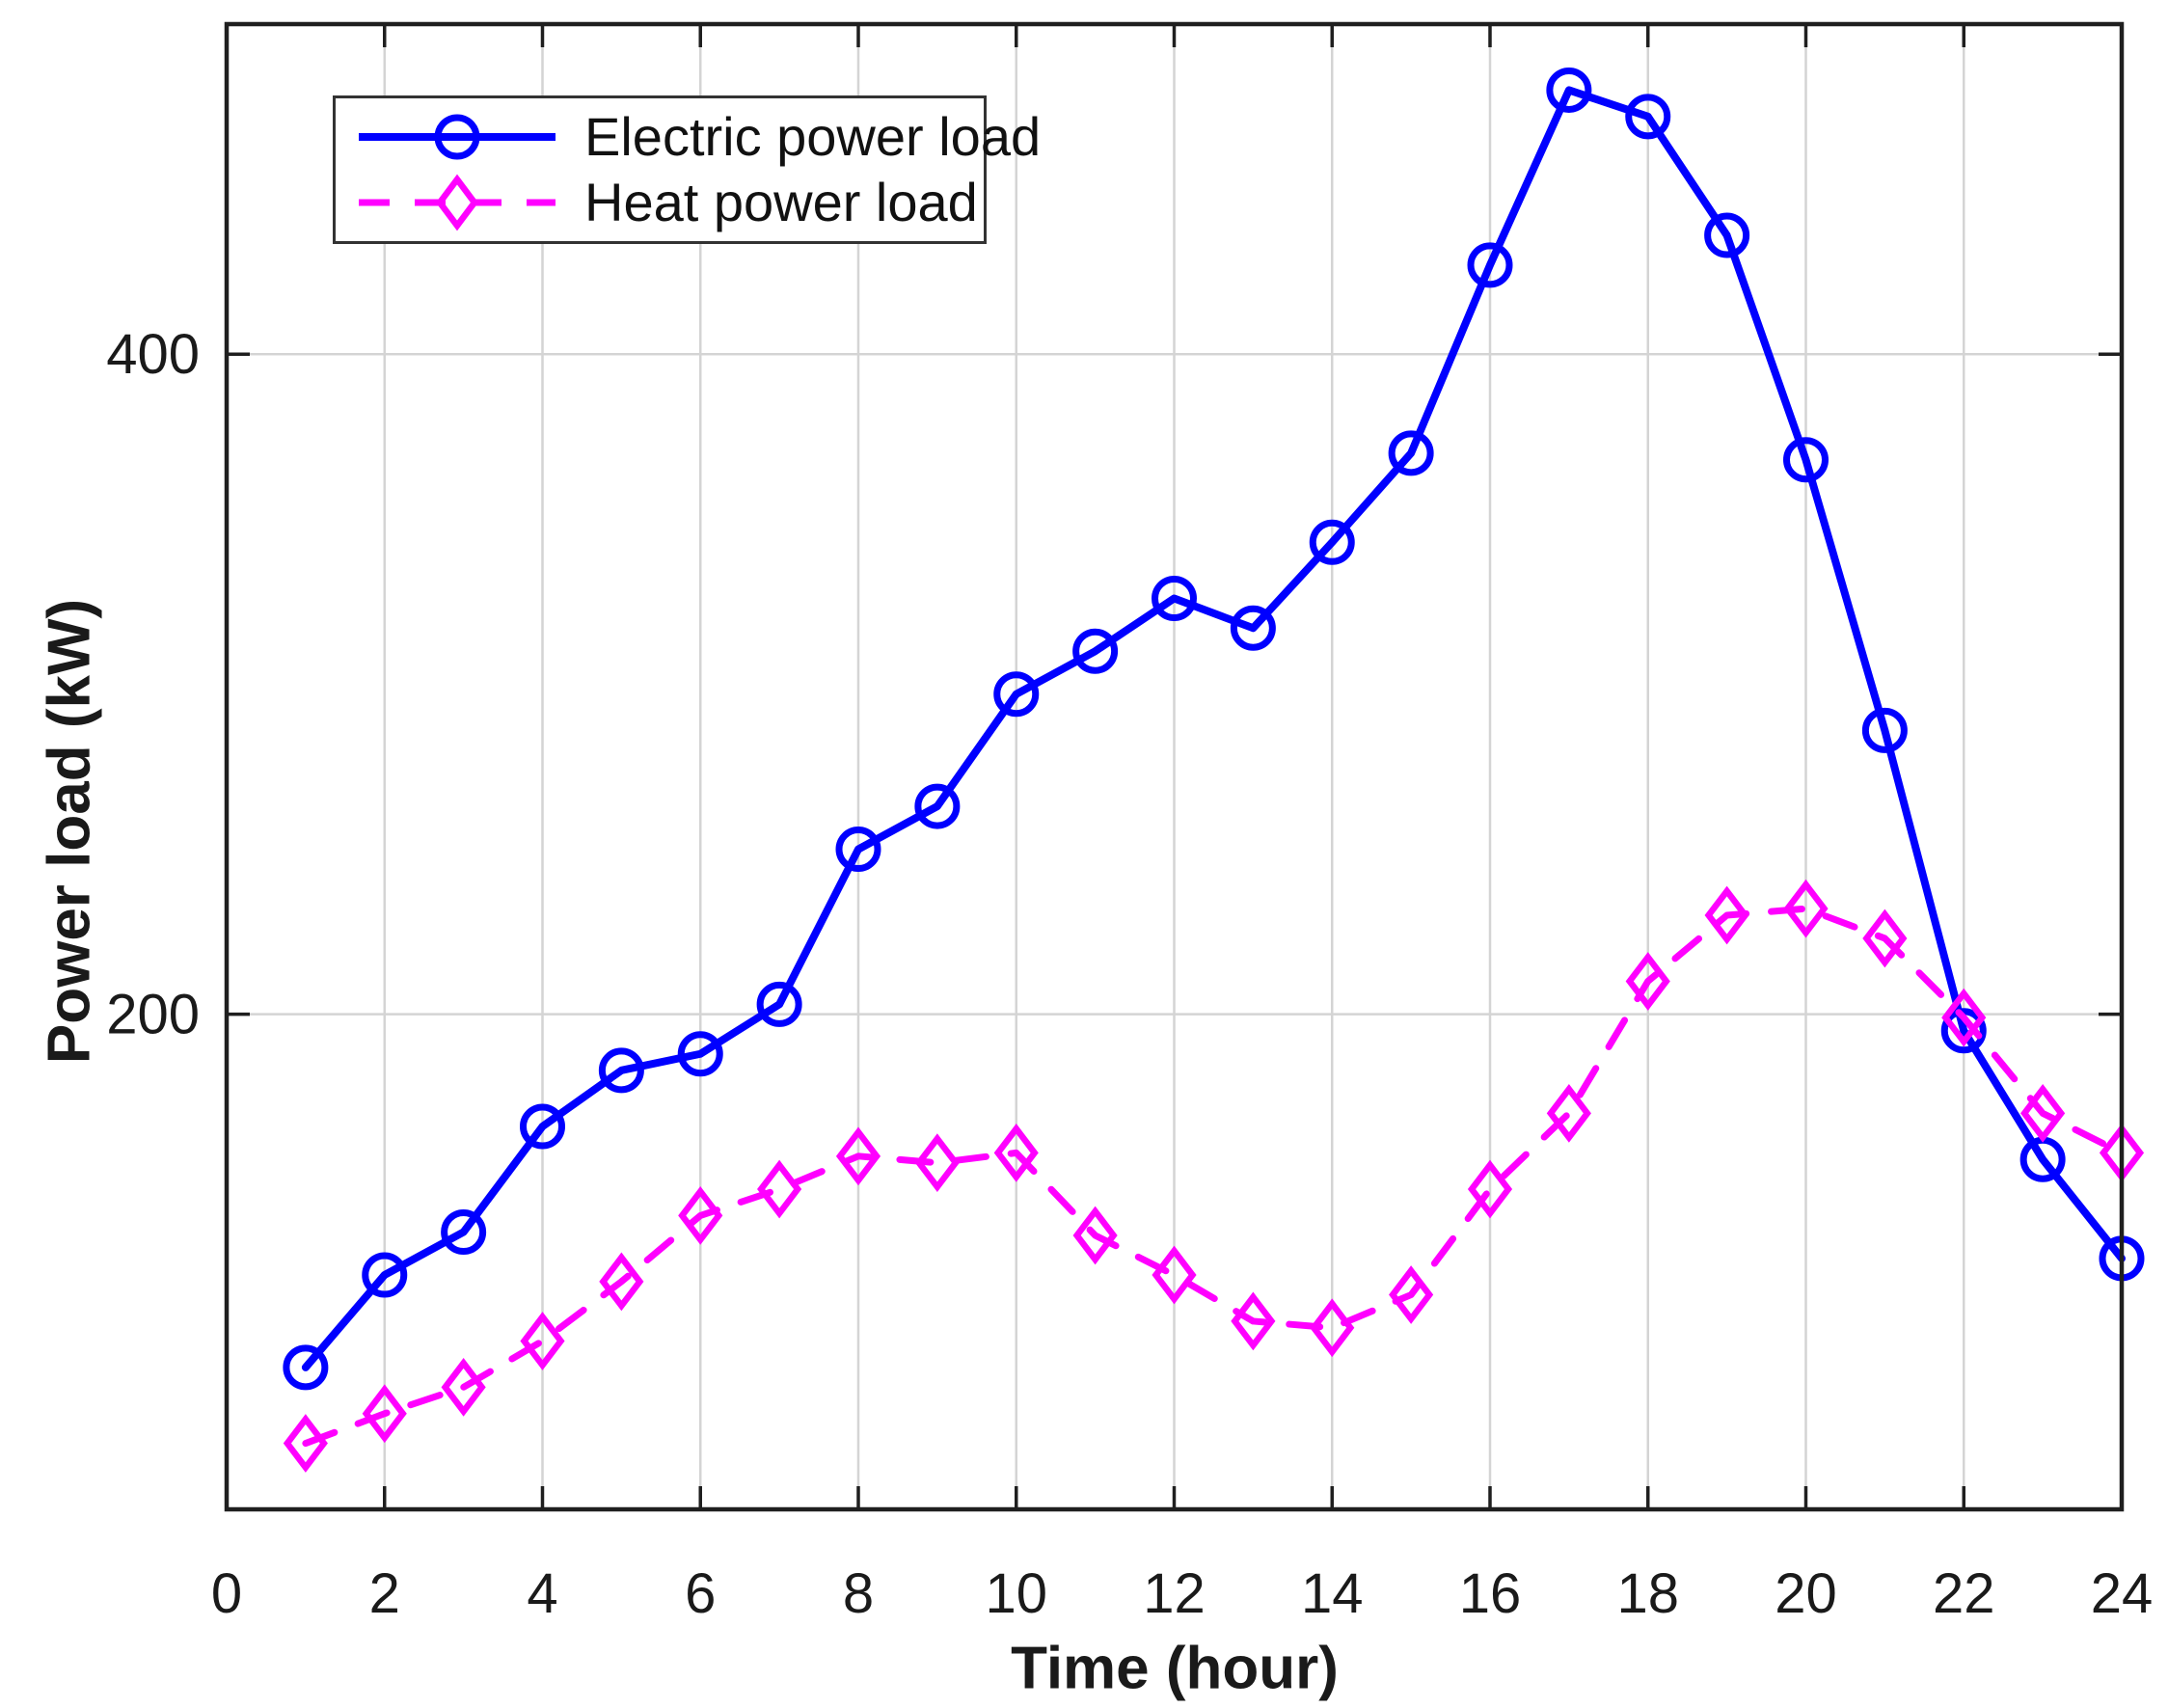 The height and width of the screenshot is (1708, 2168). I want to click on x-tick-label: 18, so click(1647, 1593).